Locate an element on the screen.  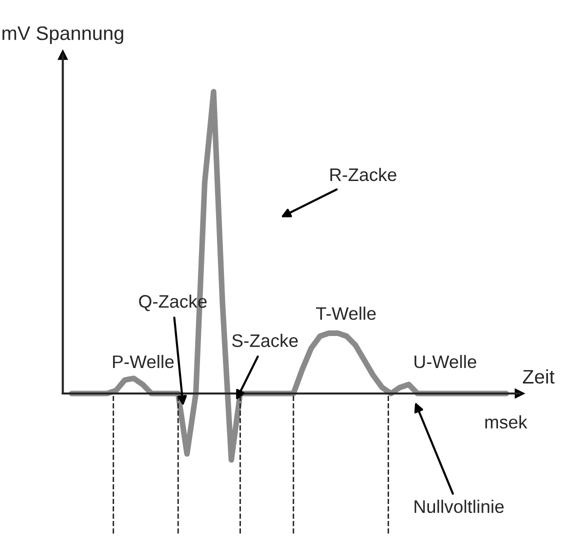
annotation: T-Welle is located at coordinates (346, 313).